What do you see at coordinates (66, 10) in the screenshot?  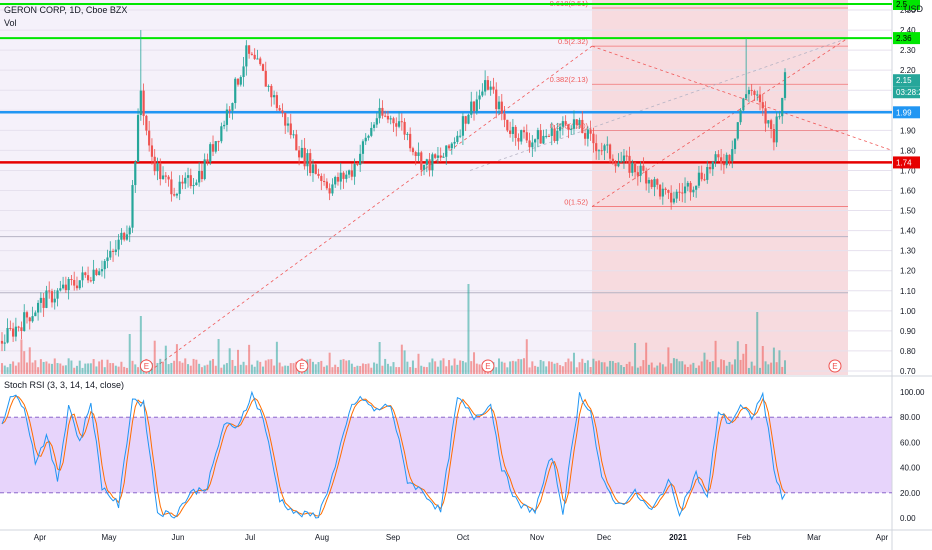 I see `symbol-title: GERON CORP, 1D, Cboe BZX` at bounding box center [66, 10].